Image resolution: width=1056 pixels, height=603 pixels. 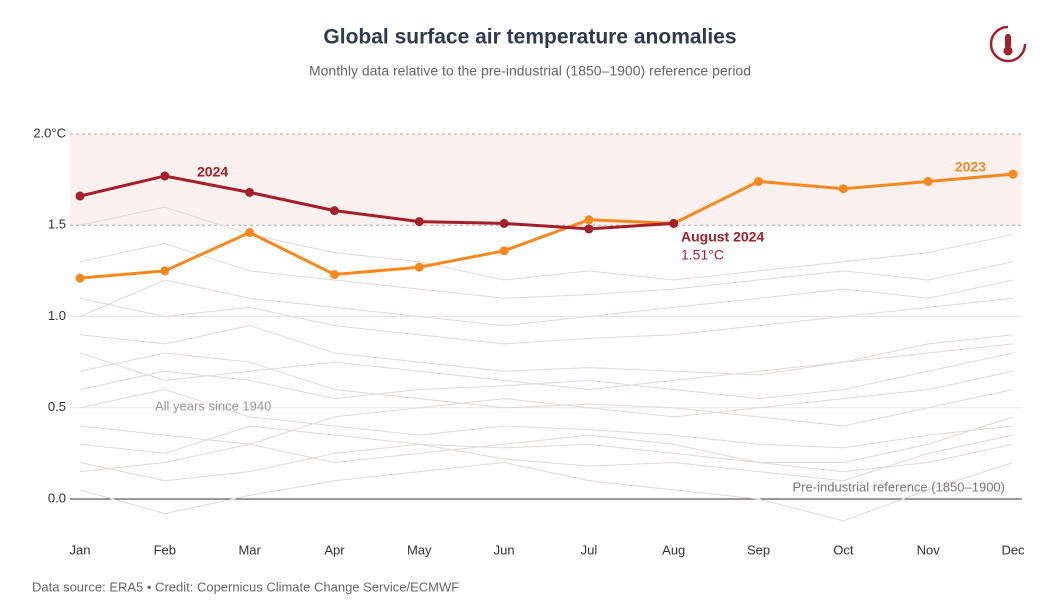 What do you see at coordinates (57, 406) in the screenshot?
I see `y-tick-label: 0.5` at bounding box center [57, 406].